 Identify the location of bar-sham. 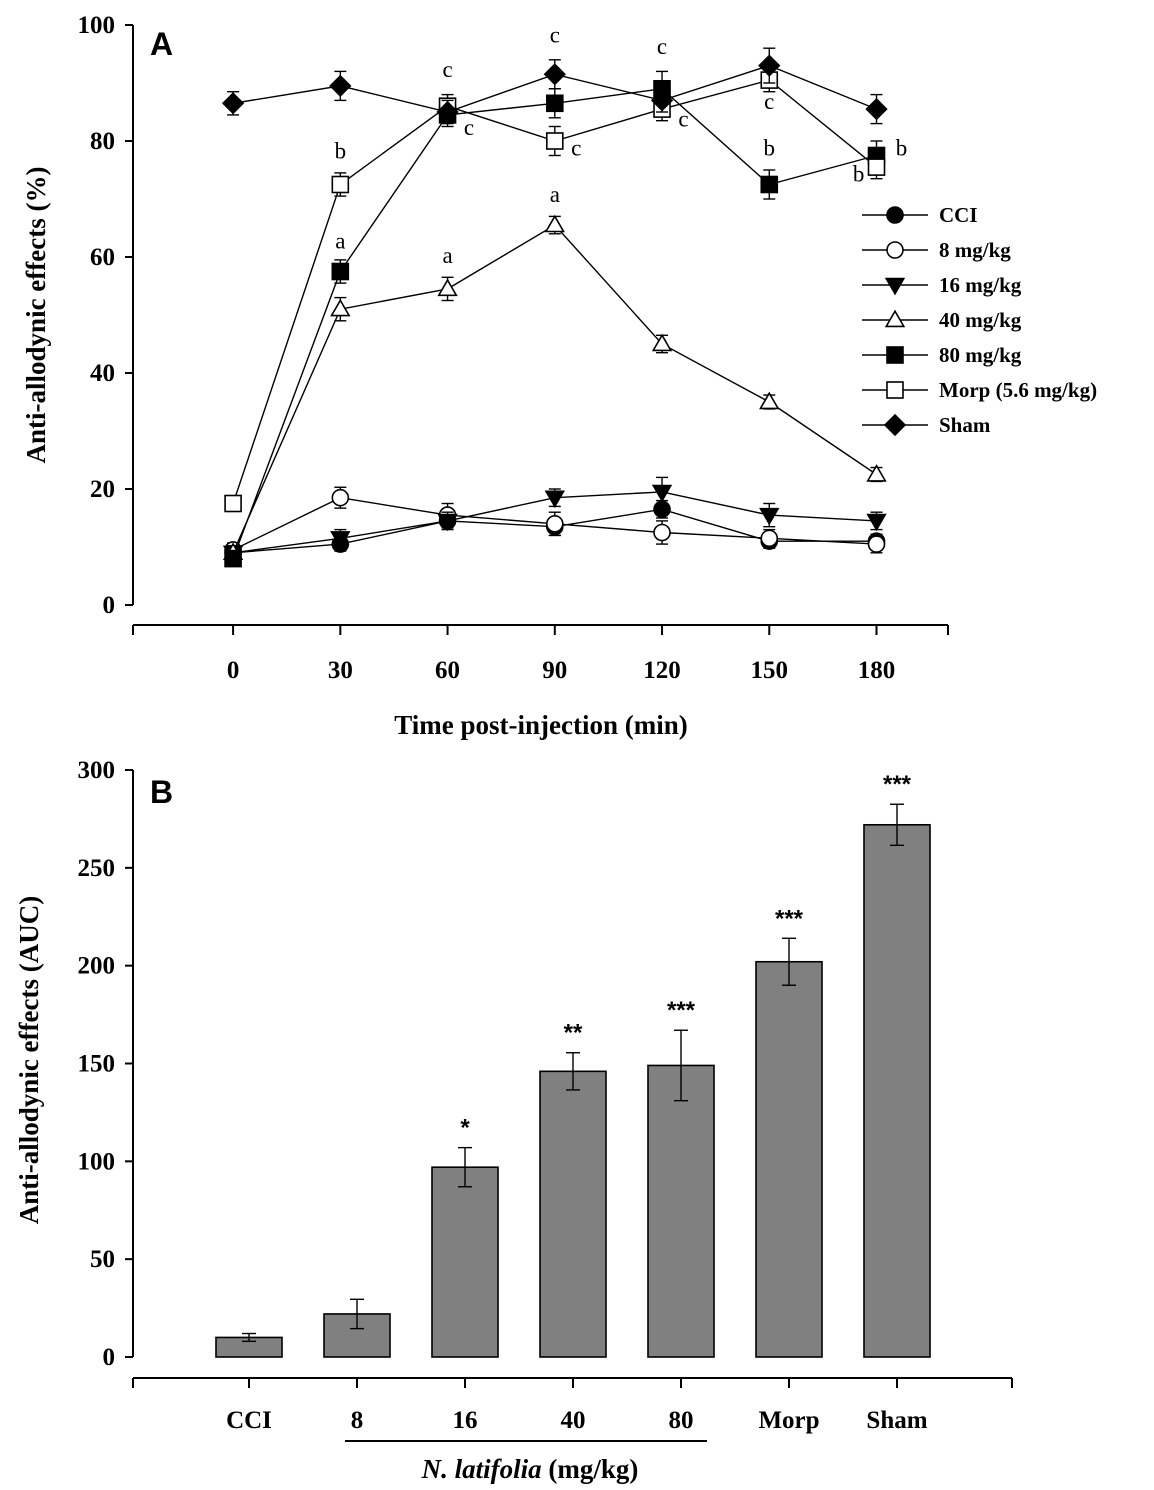
(897, 1090).